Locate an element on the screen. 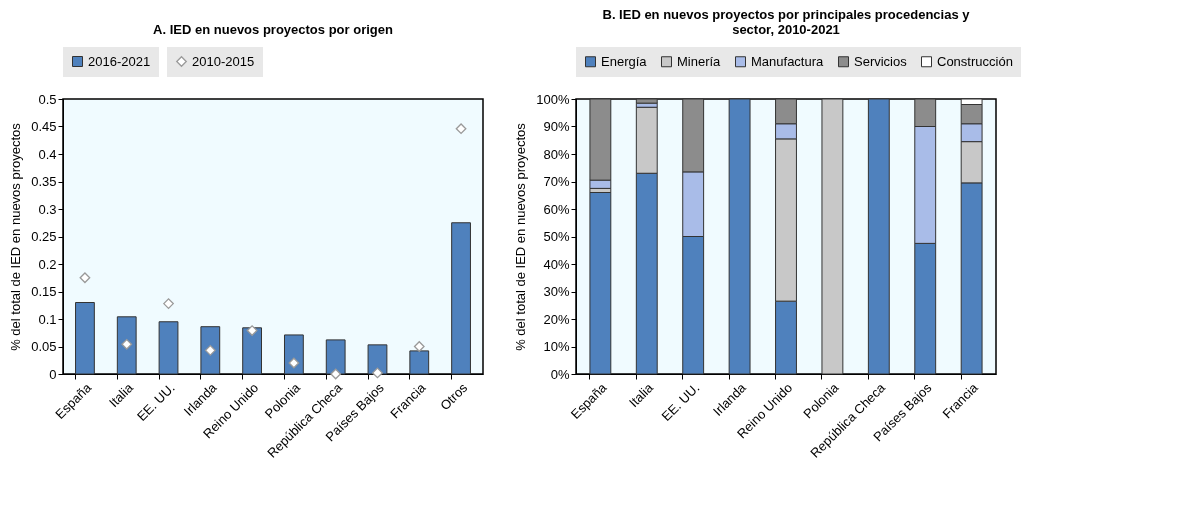  y-tick-label: 0.45 is located at coordinates (44, 126).